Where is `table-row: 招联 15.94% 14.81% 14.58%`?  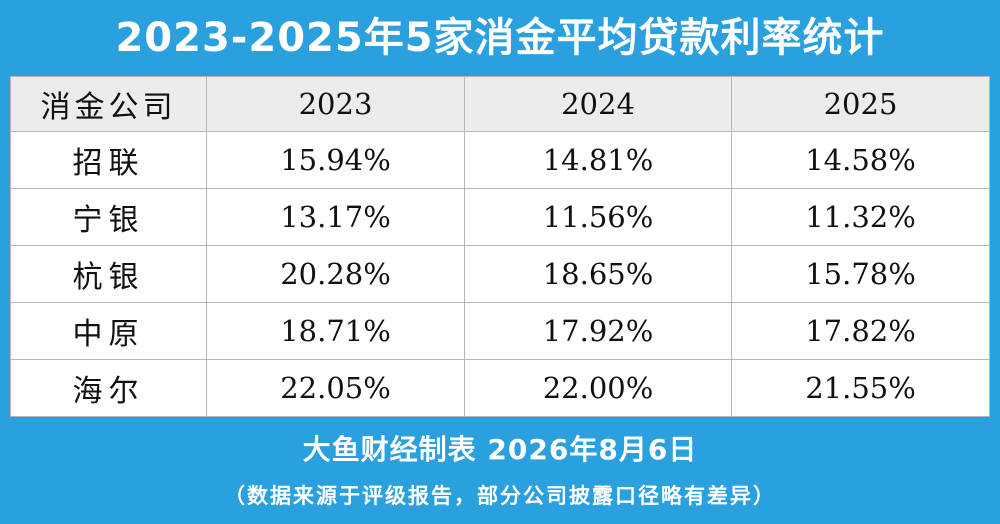 table-row: 招联 15.94% 14.81% 14.58% is located at coordinates (500, 160).